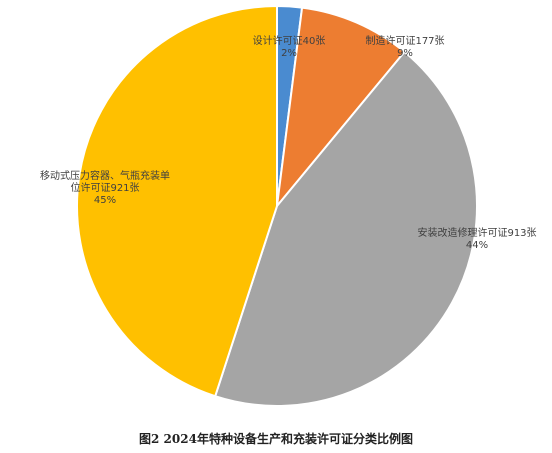 Image resolution: width=552 pixels, height=453 pixels. I want to click on data-label: 安装改造修理许可证913张 44%, so click(477, 240).